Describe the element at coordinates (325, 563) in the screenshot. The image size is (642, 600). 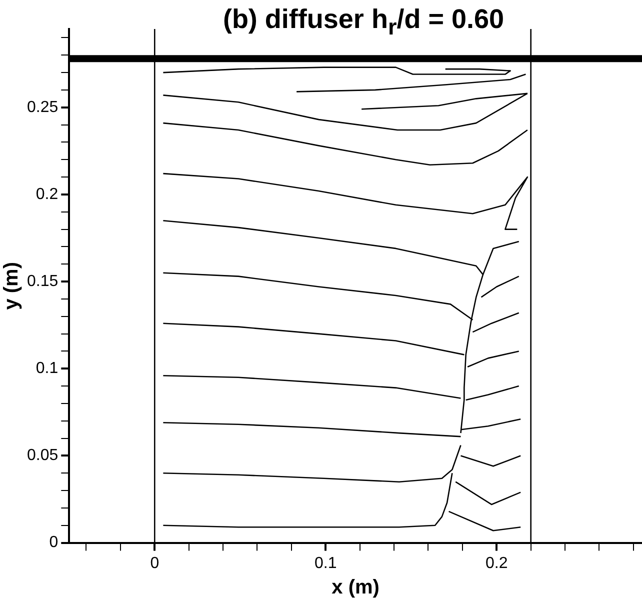
I see `x-tick-label: 0.1` at that location.